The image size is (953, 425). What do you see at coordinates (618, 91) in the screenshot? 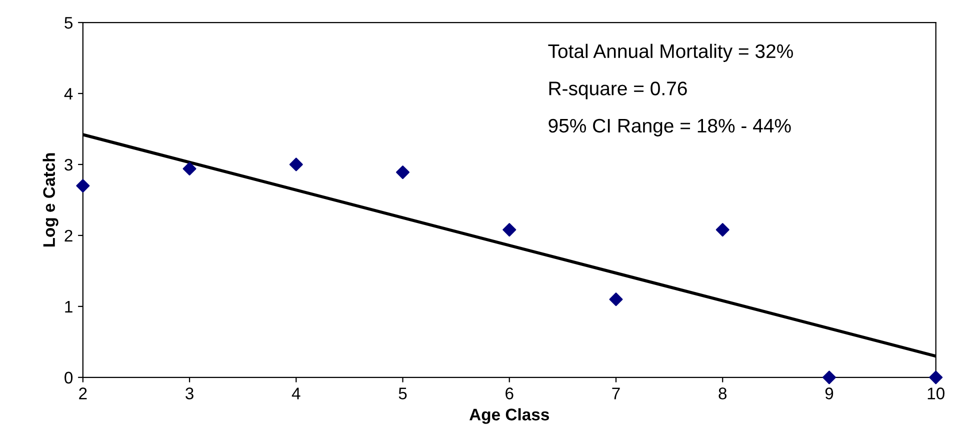
I see `annotation: R-square = 0.76` at bounding box center [618, 91].